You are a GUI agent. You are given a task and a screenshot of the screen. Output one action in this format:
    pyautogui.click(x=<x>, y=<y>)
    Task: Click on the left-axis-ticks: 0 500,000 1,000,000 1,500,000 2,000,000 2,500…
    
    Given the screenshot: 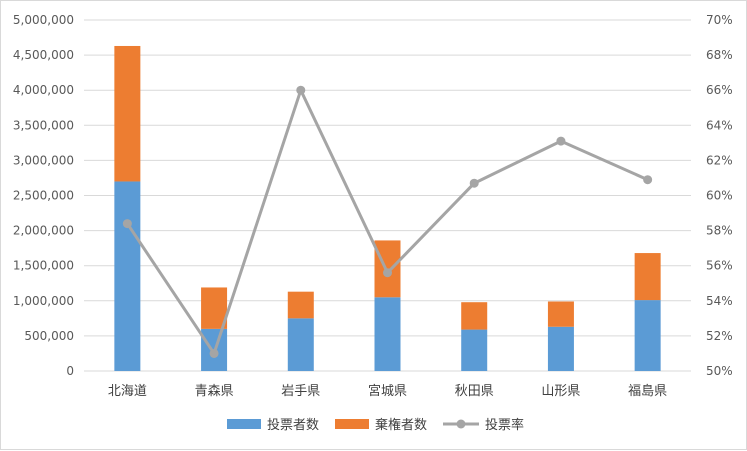 What is the action you would take?
    pyautogui.click(x=43, y=195)
    